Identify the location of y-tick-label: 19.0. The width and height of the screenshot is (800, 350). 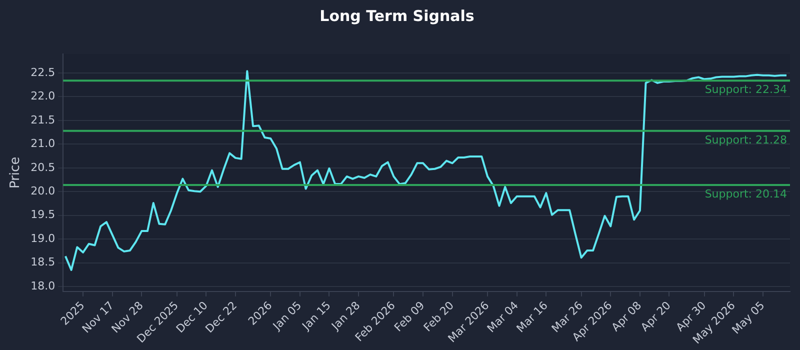
(43, 238).